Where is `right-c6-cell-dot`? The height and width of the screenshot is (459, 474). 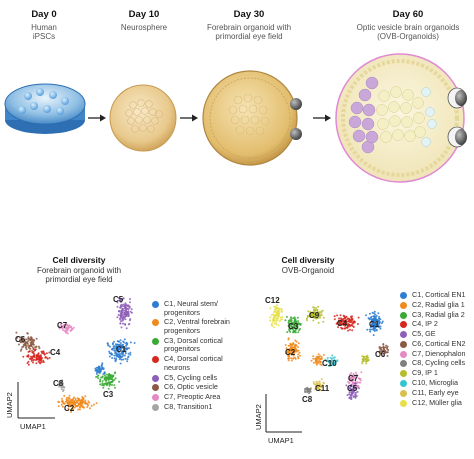
right-c6-cell-dot is located at coordinates (383, 347).